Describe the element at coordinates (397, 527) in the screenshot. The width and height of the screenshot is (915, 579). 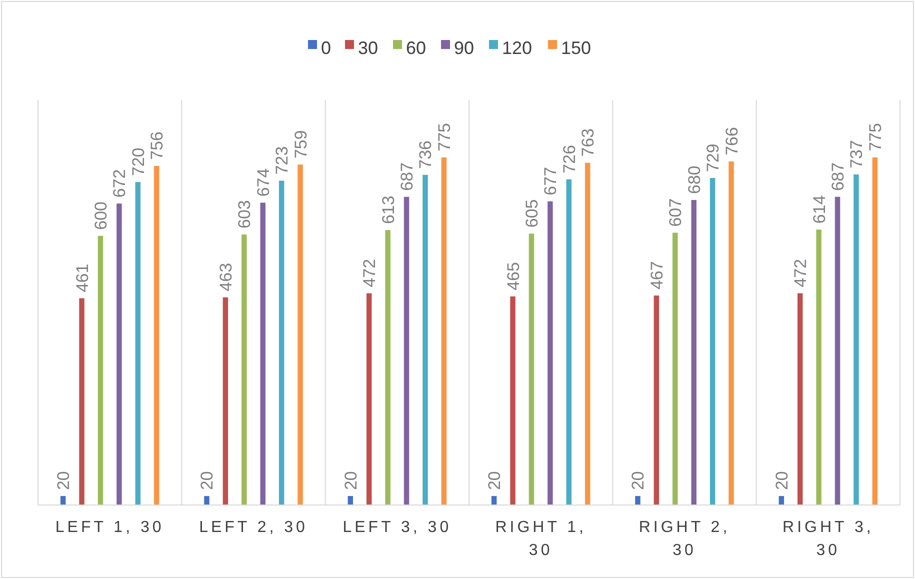
I see `x-tick-label: LEFT 3, 30` at that location.